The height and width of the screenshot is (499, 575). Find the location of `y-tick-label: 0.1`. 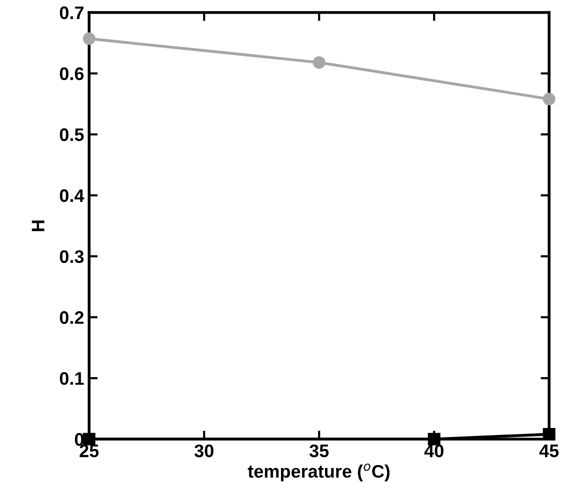

y-tick-label: 0.1 is located at coordinates (72, 378).